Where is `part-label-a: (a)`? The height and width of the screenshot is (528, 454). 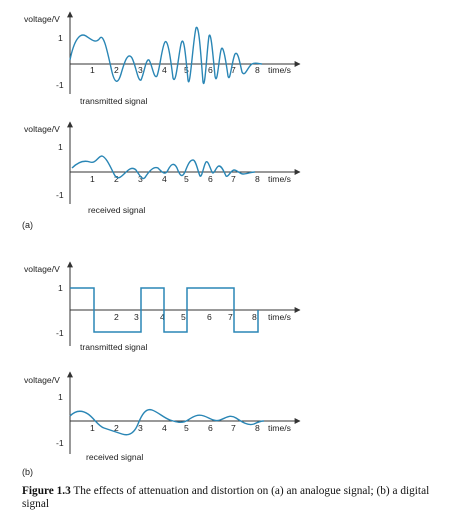 part-label-a: (a) is located at coordinates (27, 225).